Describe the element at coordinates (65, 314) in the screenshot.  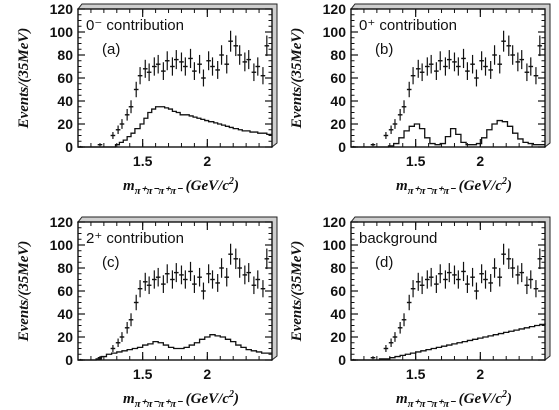
I see `y-tick-label: 40` at that location.